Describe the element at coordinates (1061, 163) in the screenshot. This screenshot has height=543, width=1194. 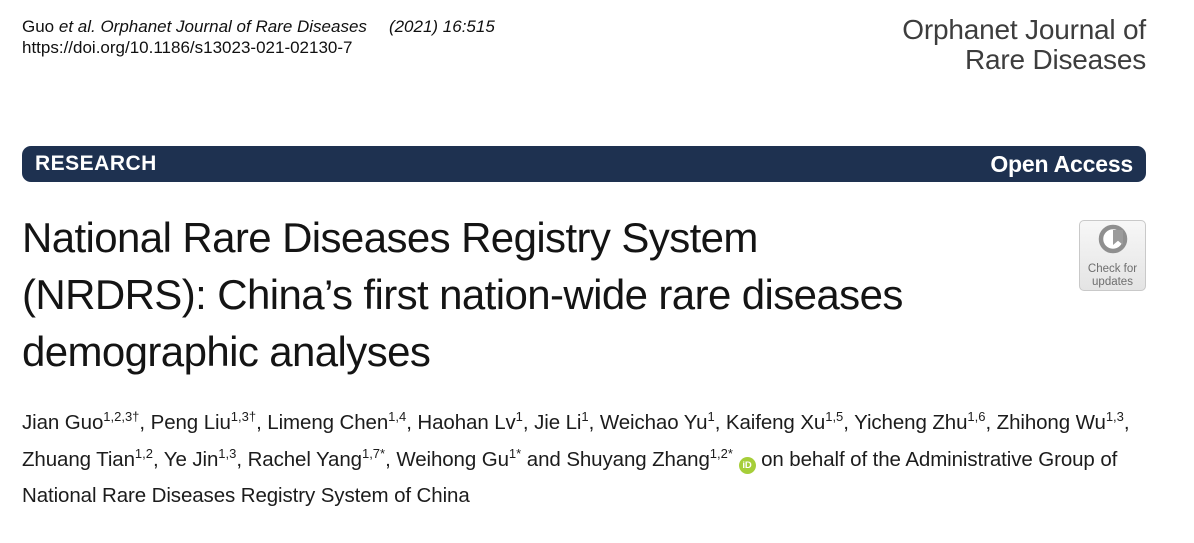
I see `open-access-label: Open Access` at that location.